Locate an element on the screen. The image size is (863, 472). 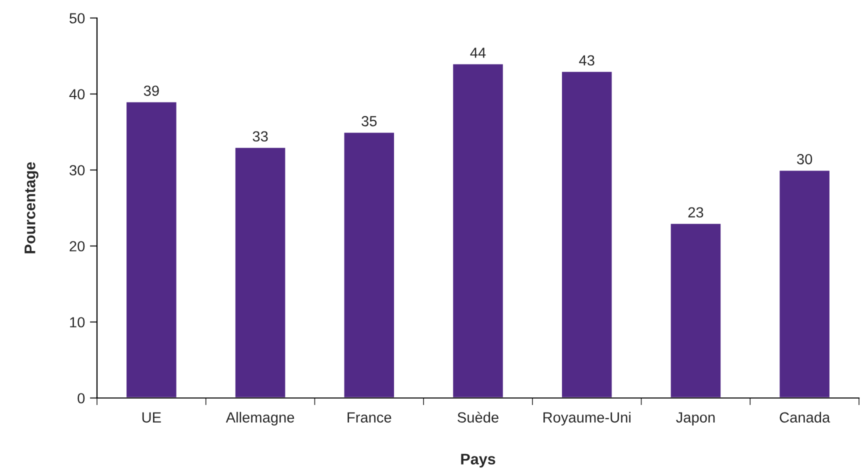
y-tick-label: 10 is located at coordinates (77, 322).